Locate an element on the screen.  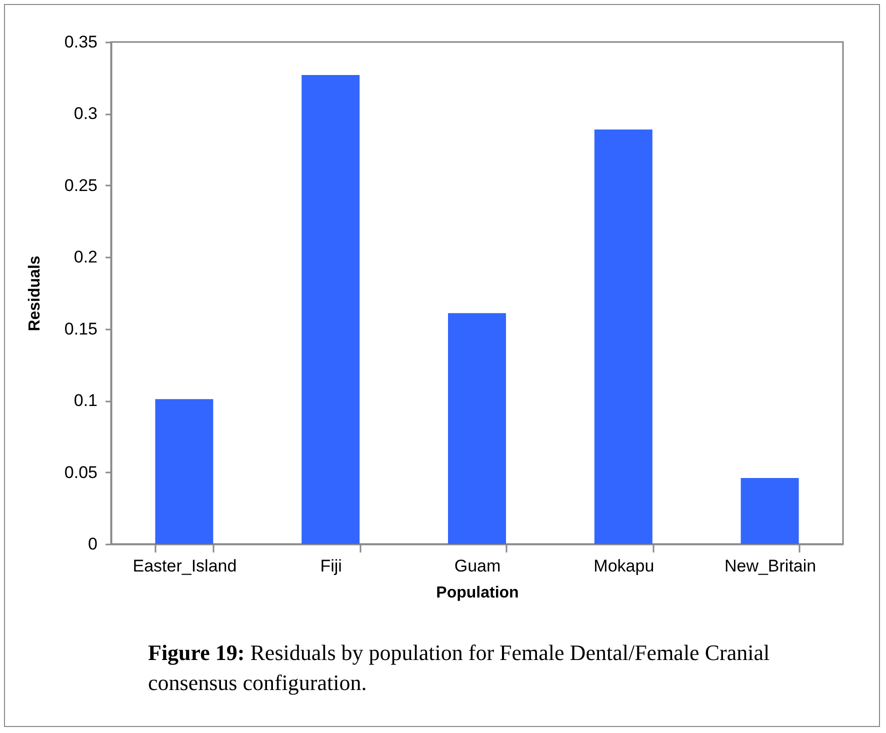
x-tick-label: Mokapu is located at coordinates (624, 566).